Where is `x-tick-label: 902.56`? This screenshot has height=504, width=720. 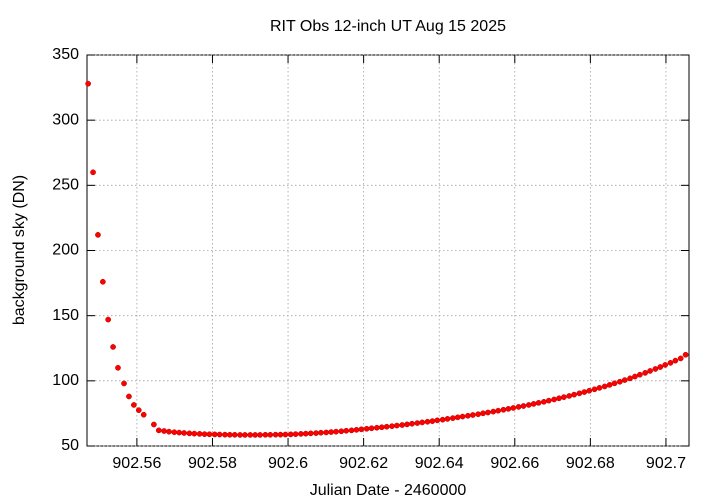 x-tick-label: 902.56 is located at coordinates (136, 463).